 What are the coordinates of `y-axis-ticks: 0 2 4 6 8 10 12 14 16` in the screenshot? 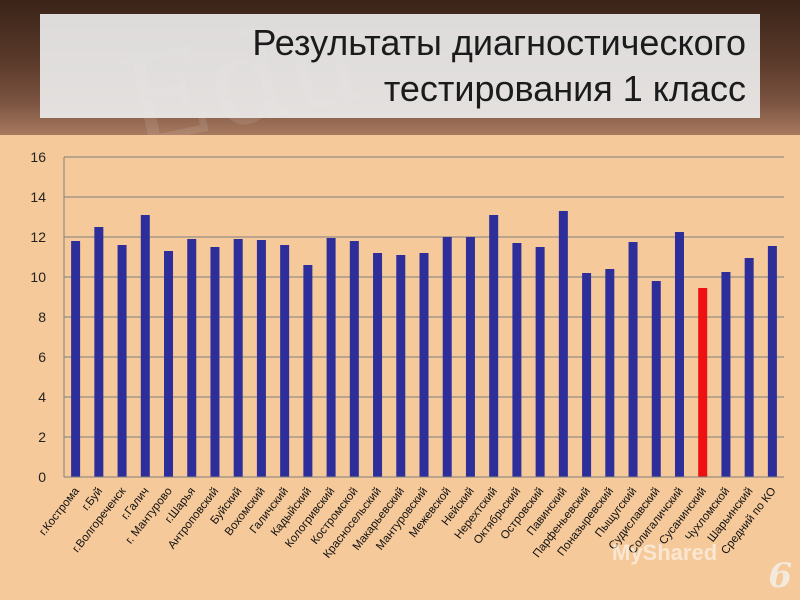 It's located at (38, 317).